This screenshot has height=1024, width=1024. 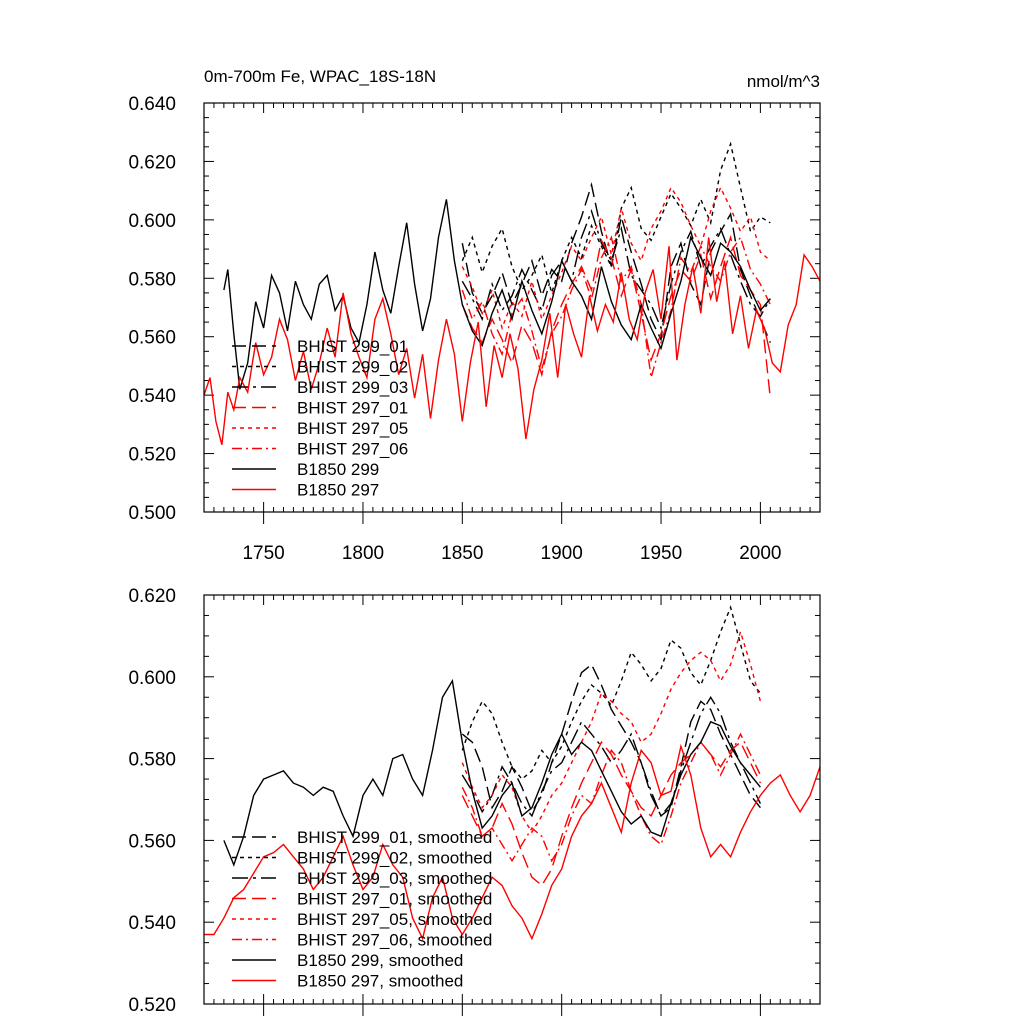 What do you see at coordinates (263, 553) in the screenshot?
I see `x-tick-label: 1750` at bounding box center [263, 553].